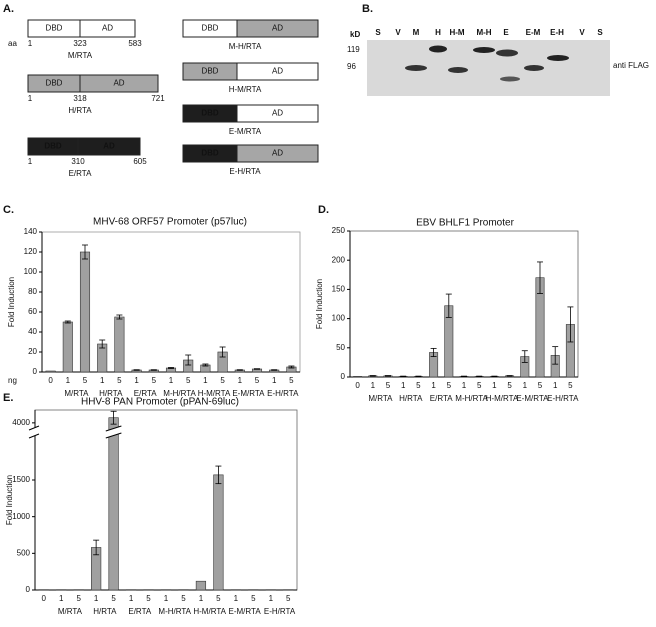 This screenshot has height=627, width=656. I want to click on y-tick-label: 200, so click(339, 259).